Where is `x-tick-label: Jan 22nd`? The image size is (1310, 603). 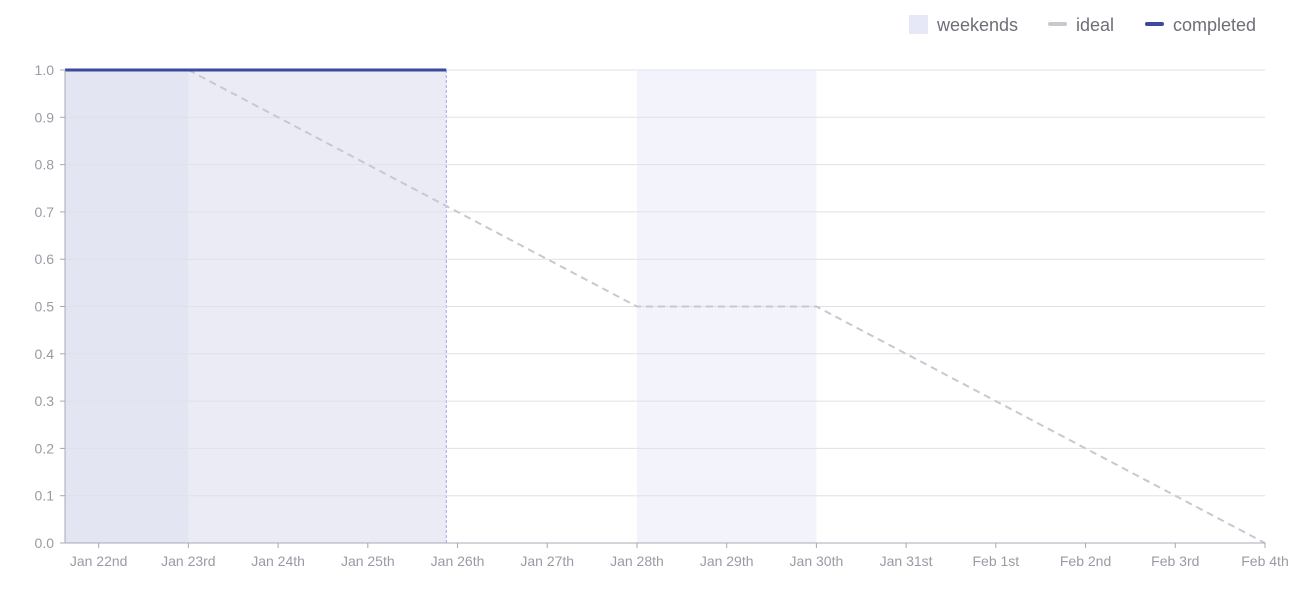 x-tick-label: Jan 22nd is located at coordinates (99, 561).